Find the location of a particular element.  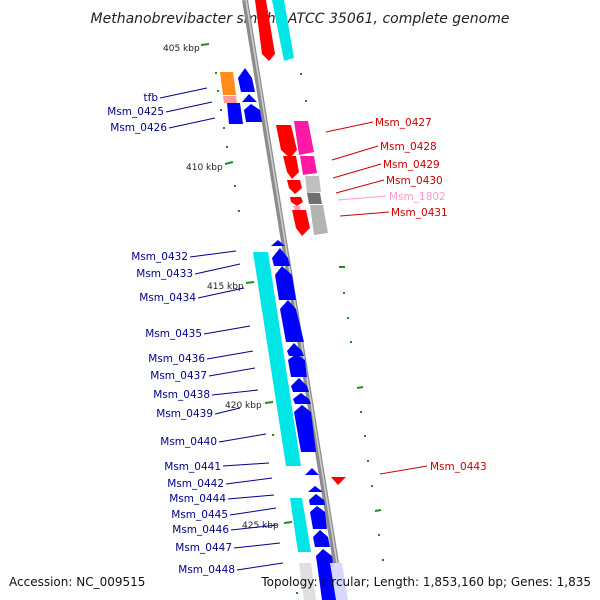

forward-label-leaders is located at coordinates (376, 298).